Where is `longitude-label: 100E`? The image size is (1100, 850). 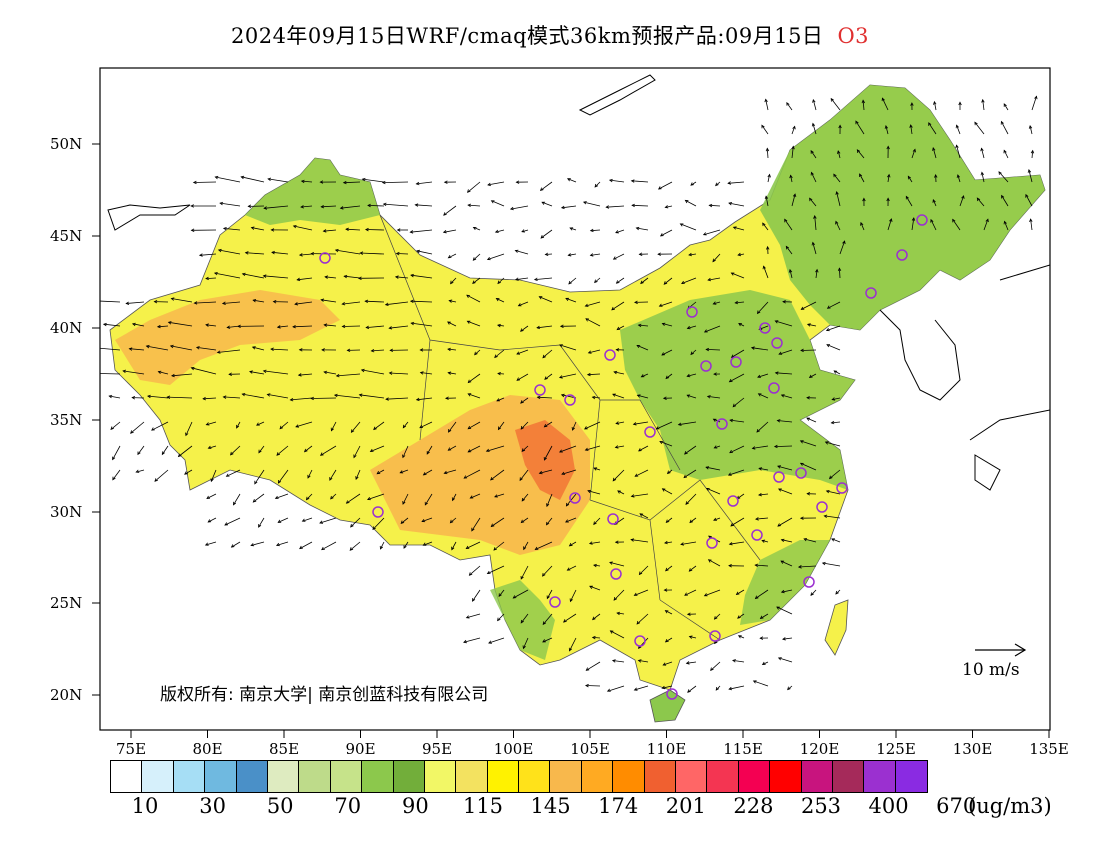 longitude-label: 100E is located at coordinates (513, 749).